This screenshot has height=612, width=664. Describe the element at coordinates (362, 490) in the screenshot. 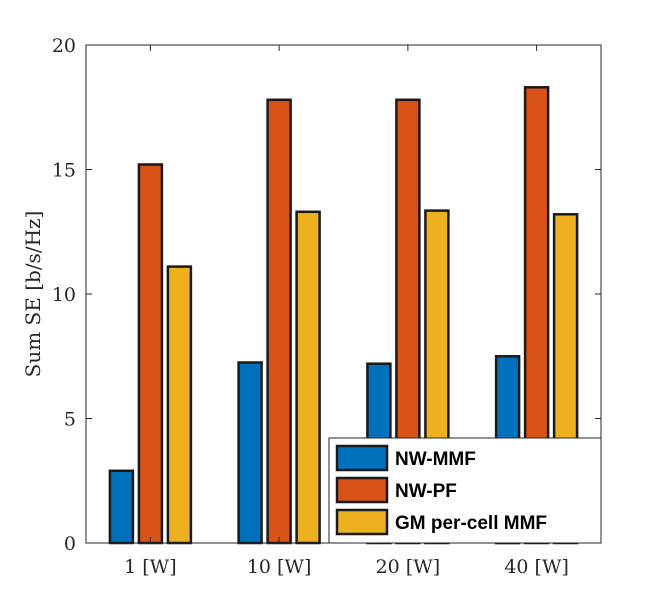

I see `legend-swatch-nw-pf` at that location.